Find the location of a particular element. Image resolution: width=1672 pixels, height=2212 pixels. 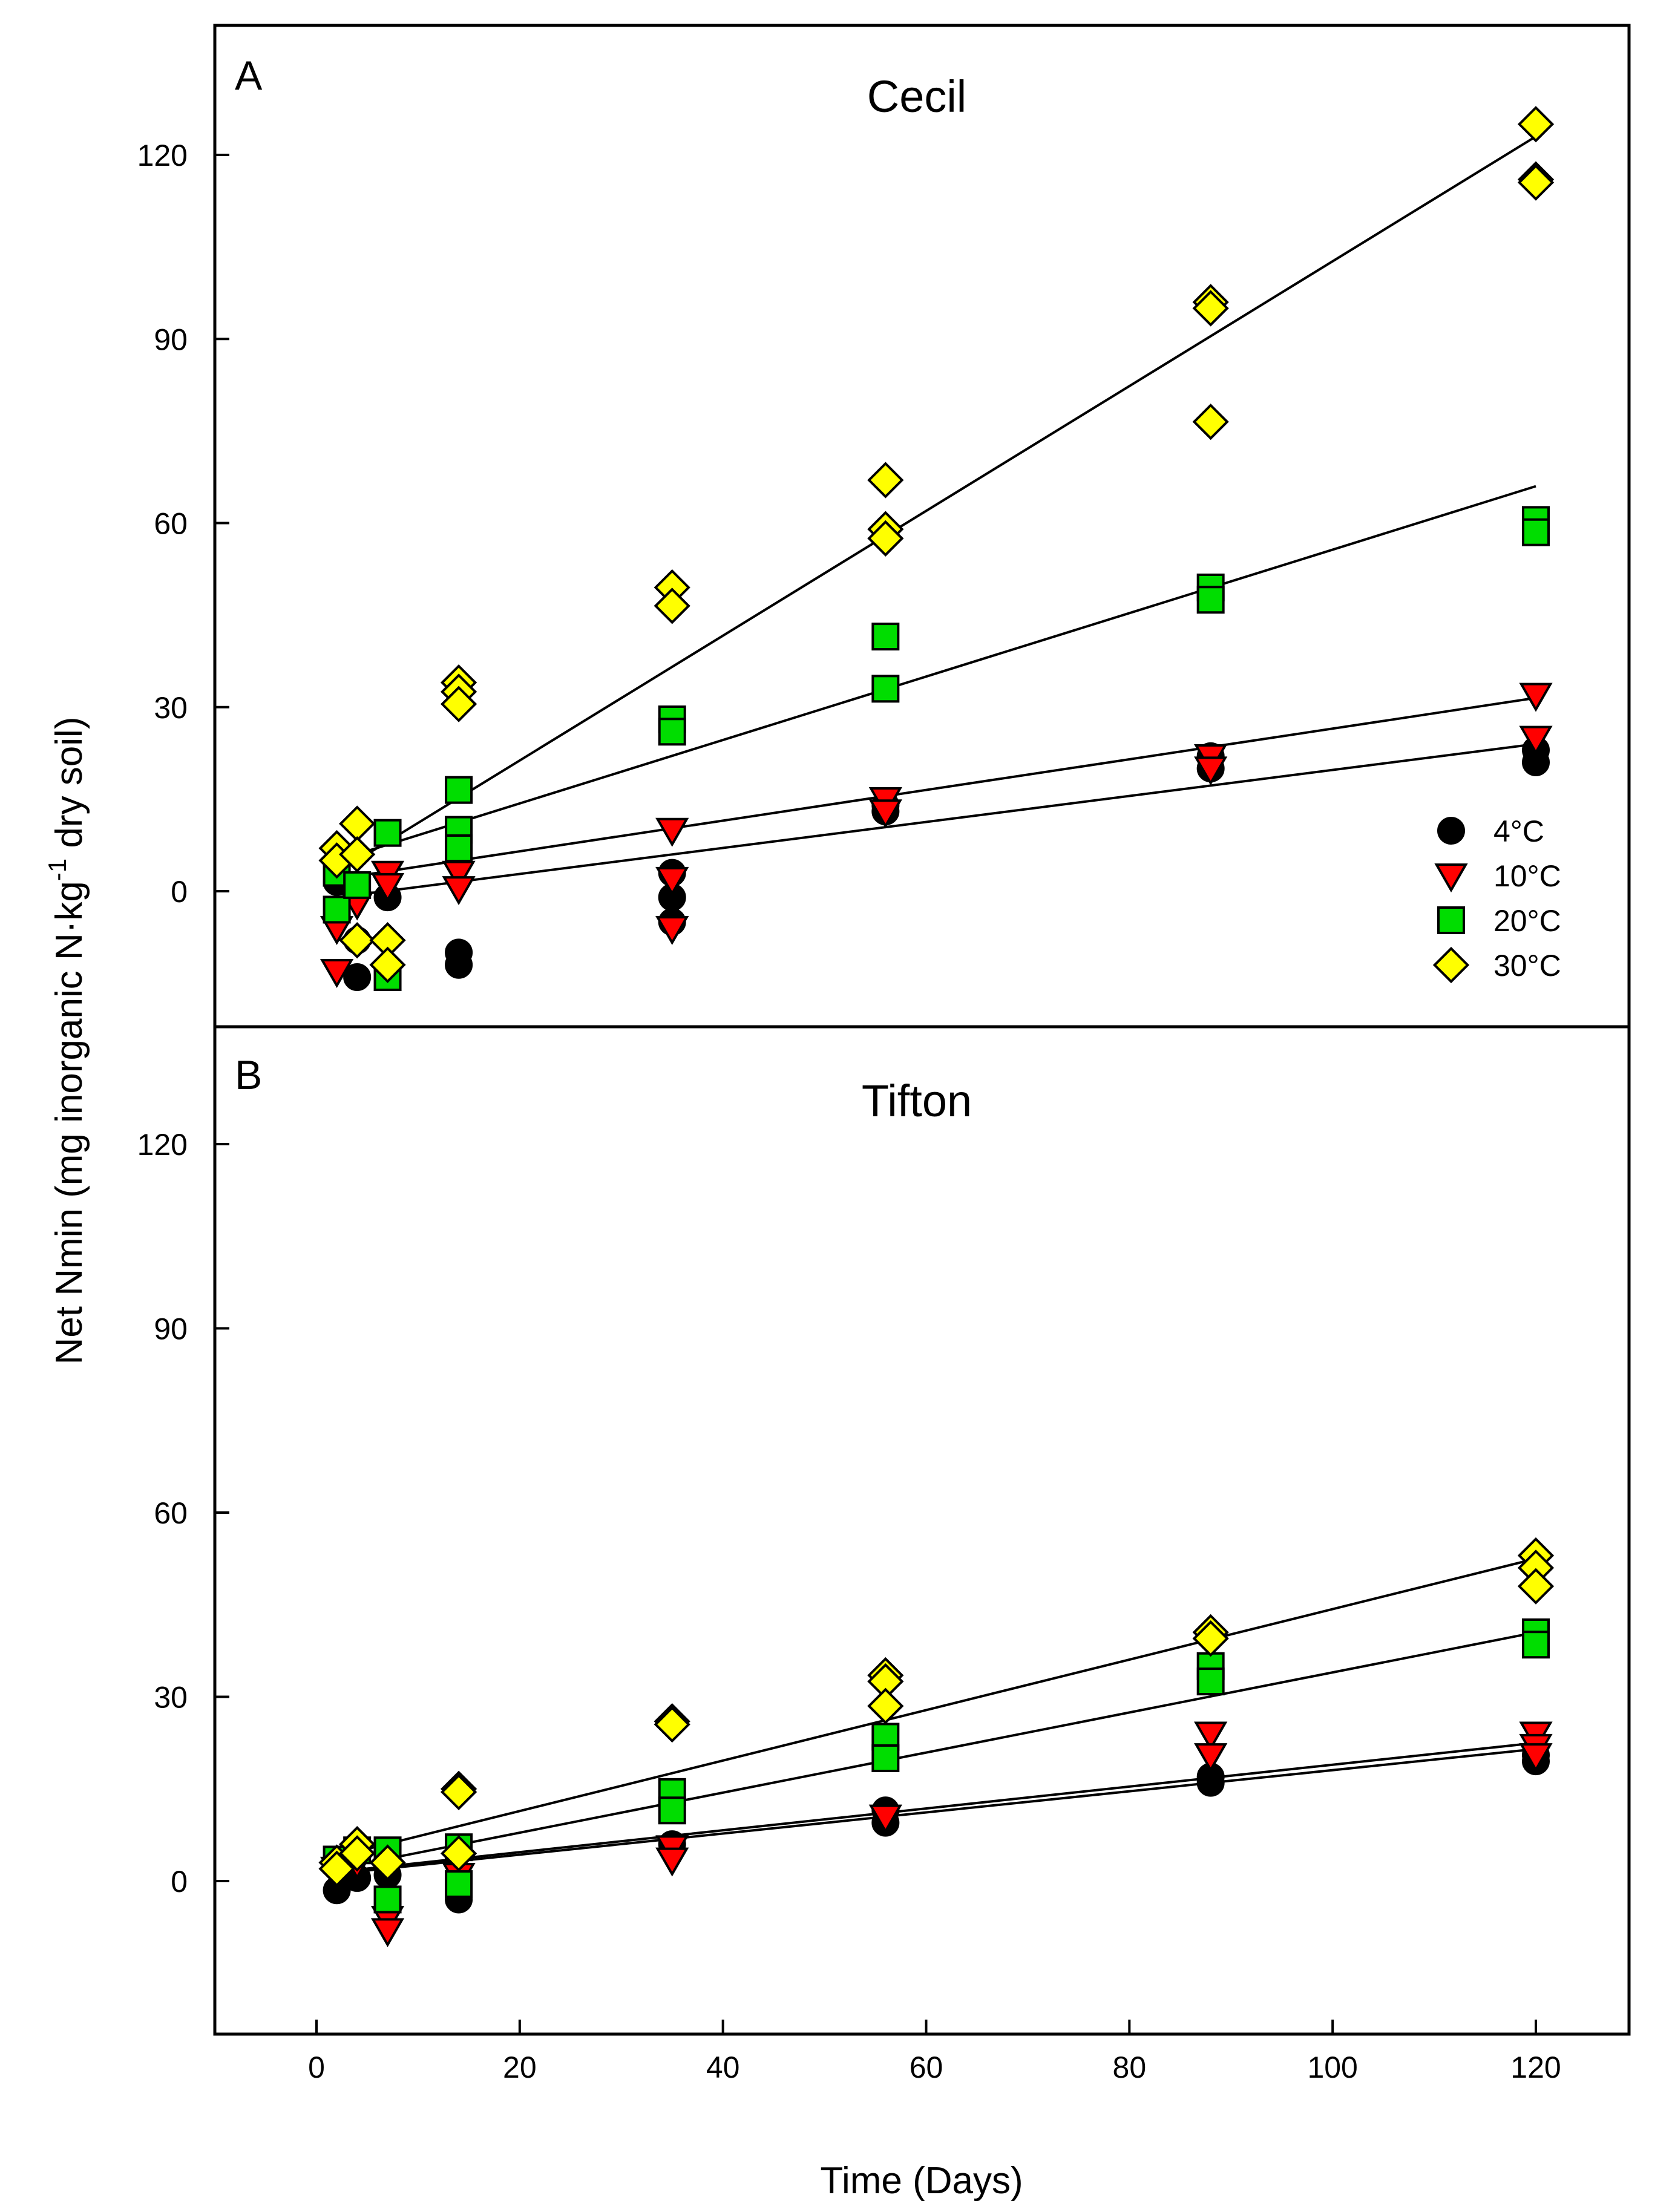

legend-marker-circle is located at coordinates (1451, 831).